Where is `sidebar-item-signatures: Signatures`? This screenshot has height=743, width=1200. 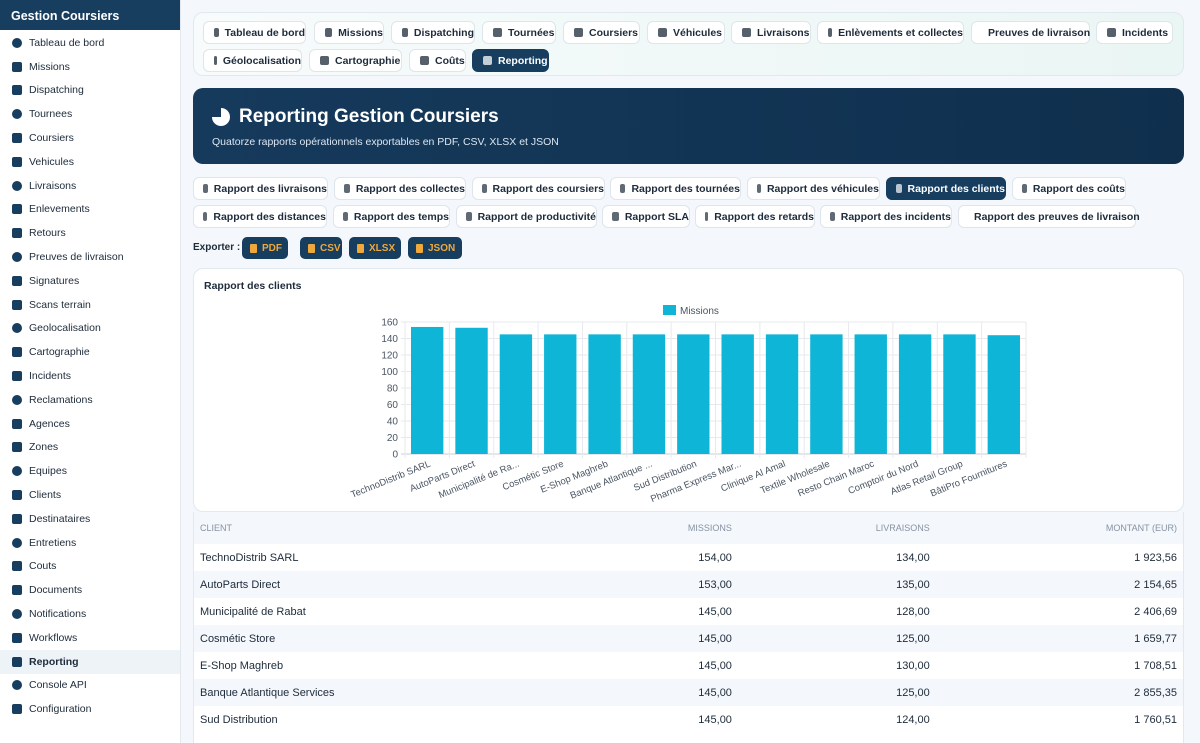
sidebar-item-signatures: Signatures is located at coordinates (90, 281).